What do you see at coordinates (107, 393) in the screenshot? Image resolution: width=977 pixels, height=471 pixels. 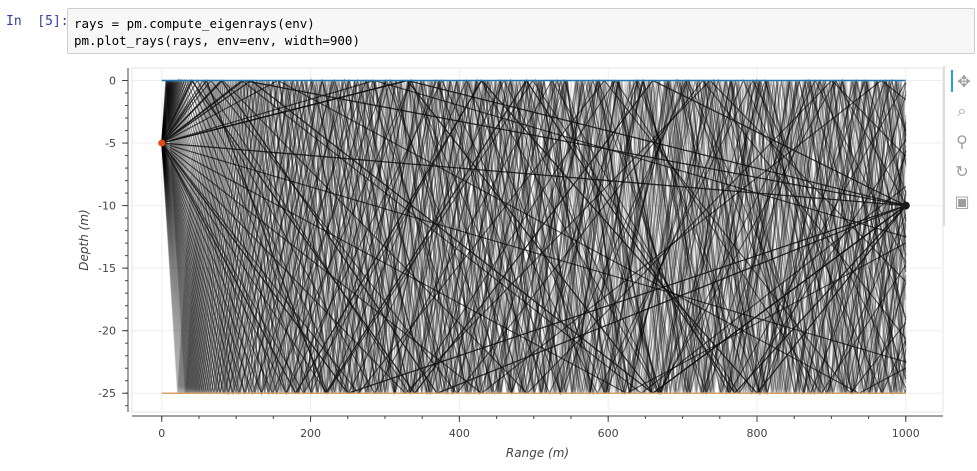 I see `y-tick-label: -25` at bounding box center [107, 393].